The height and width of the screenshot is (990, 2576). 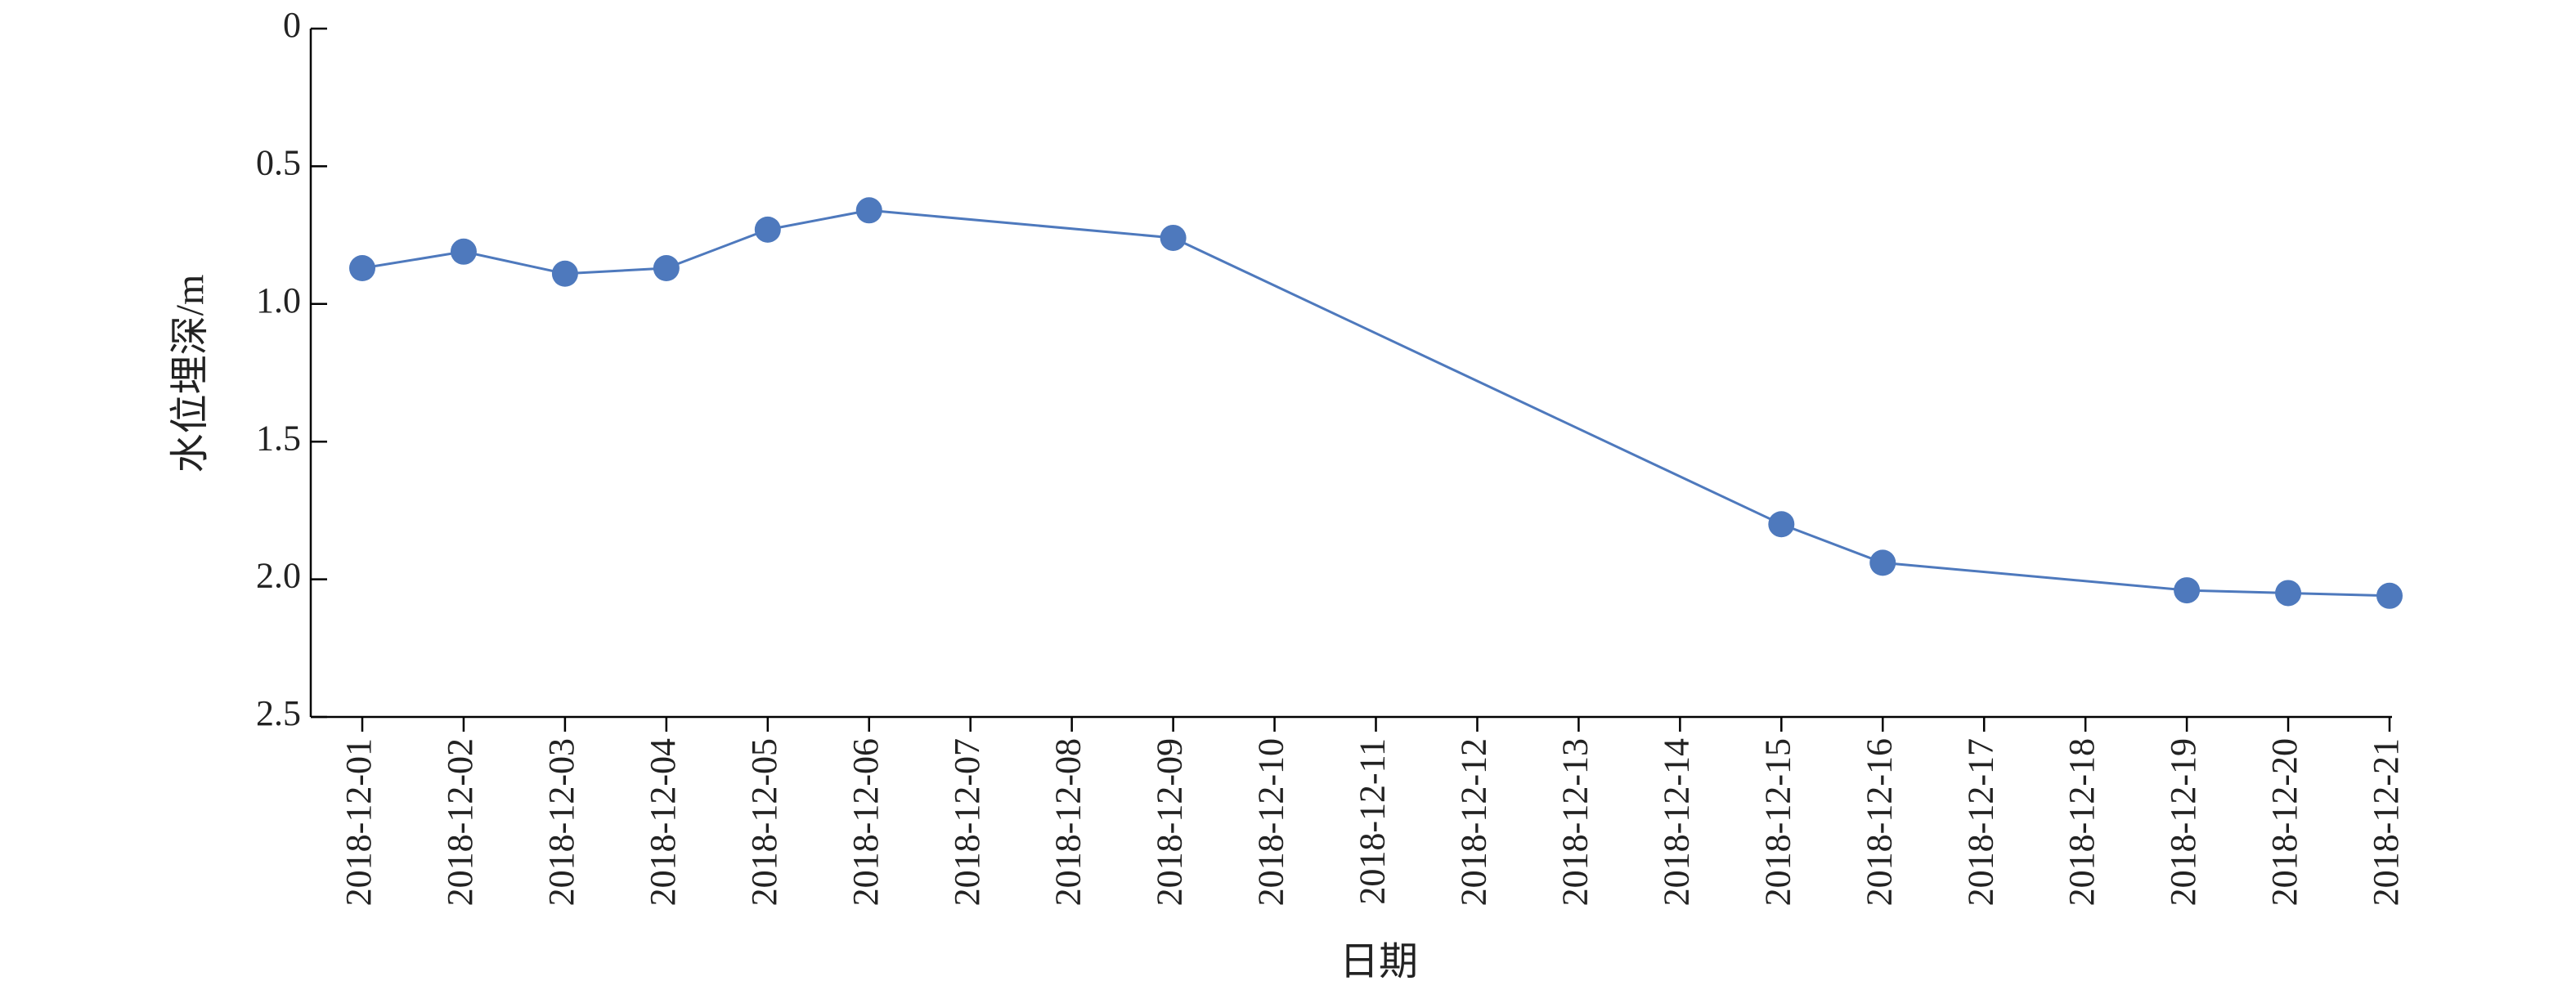 I want to click on y-tick-label: 2.5, so click(x=278, y=713).